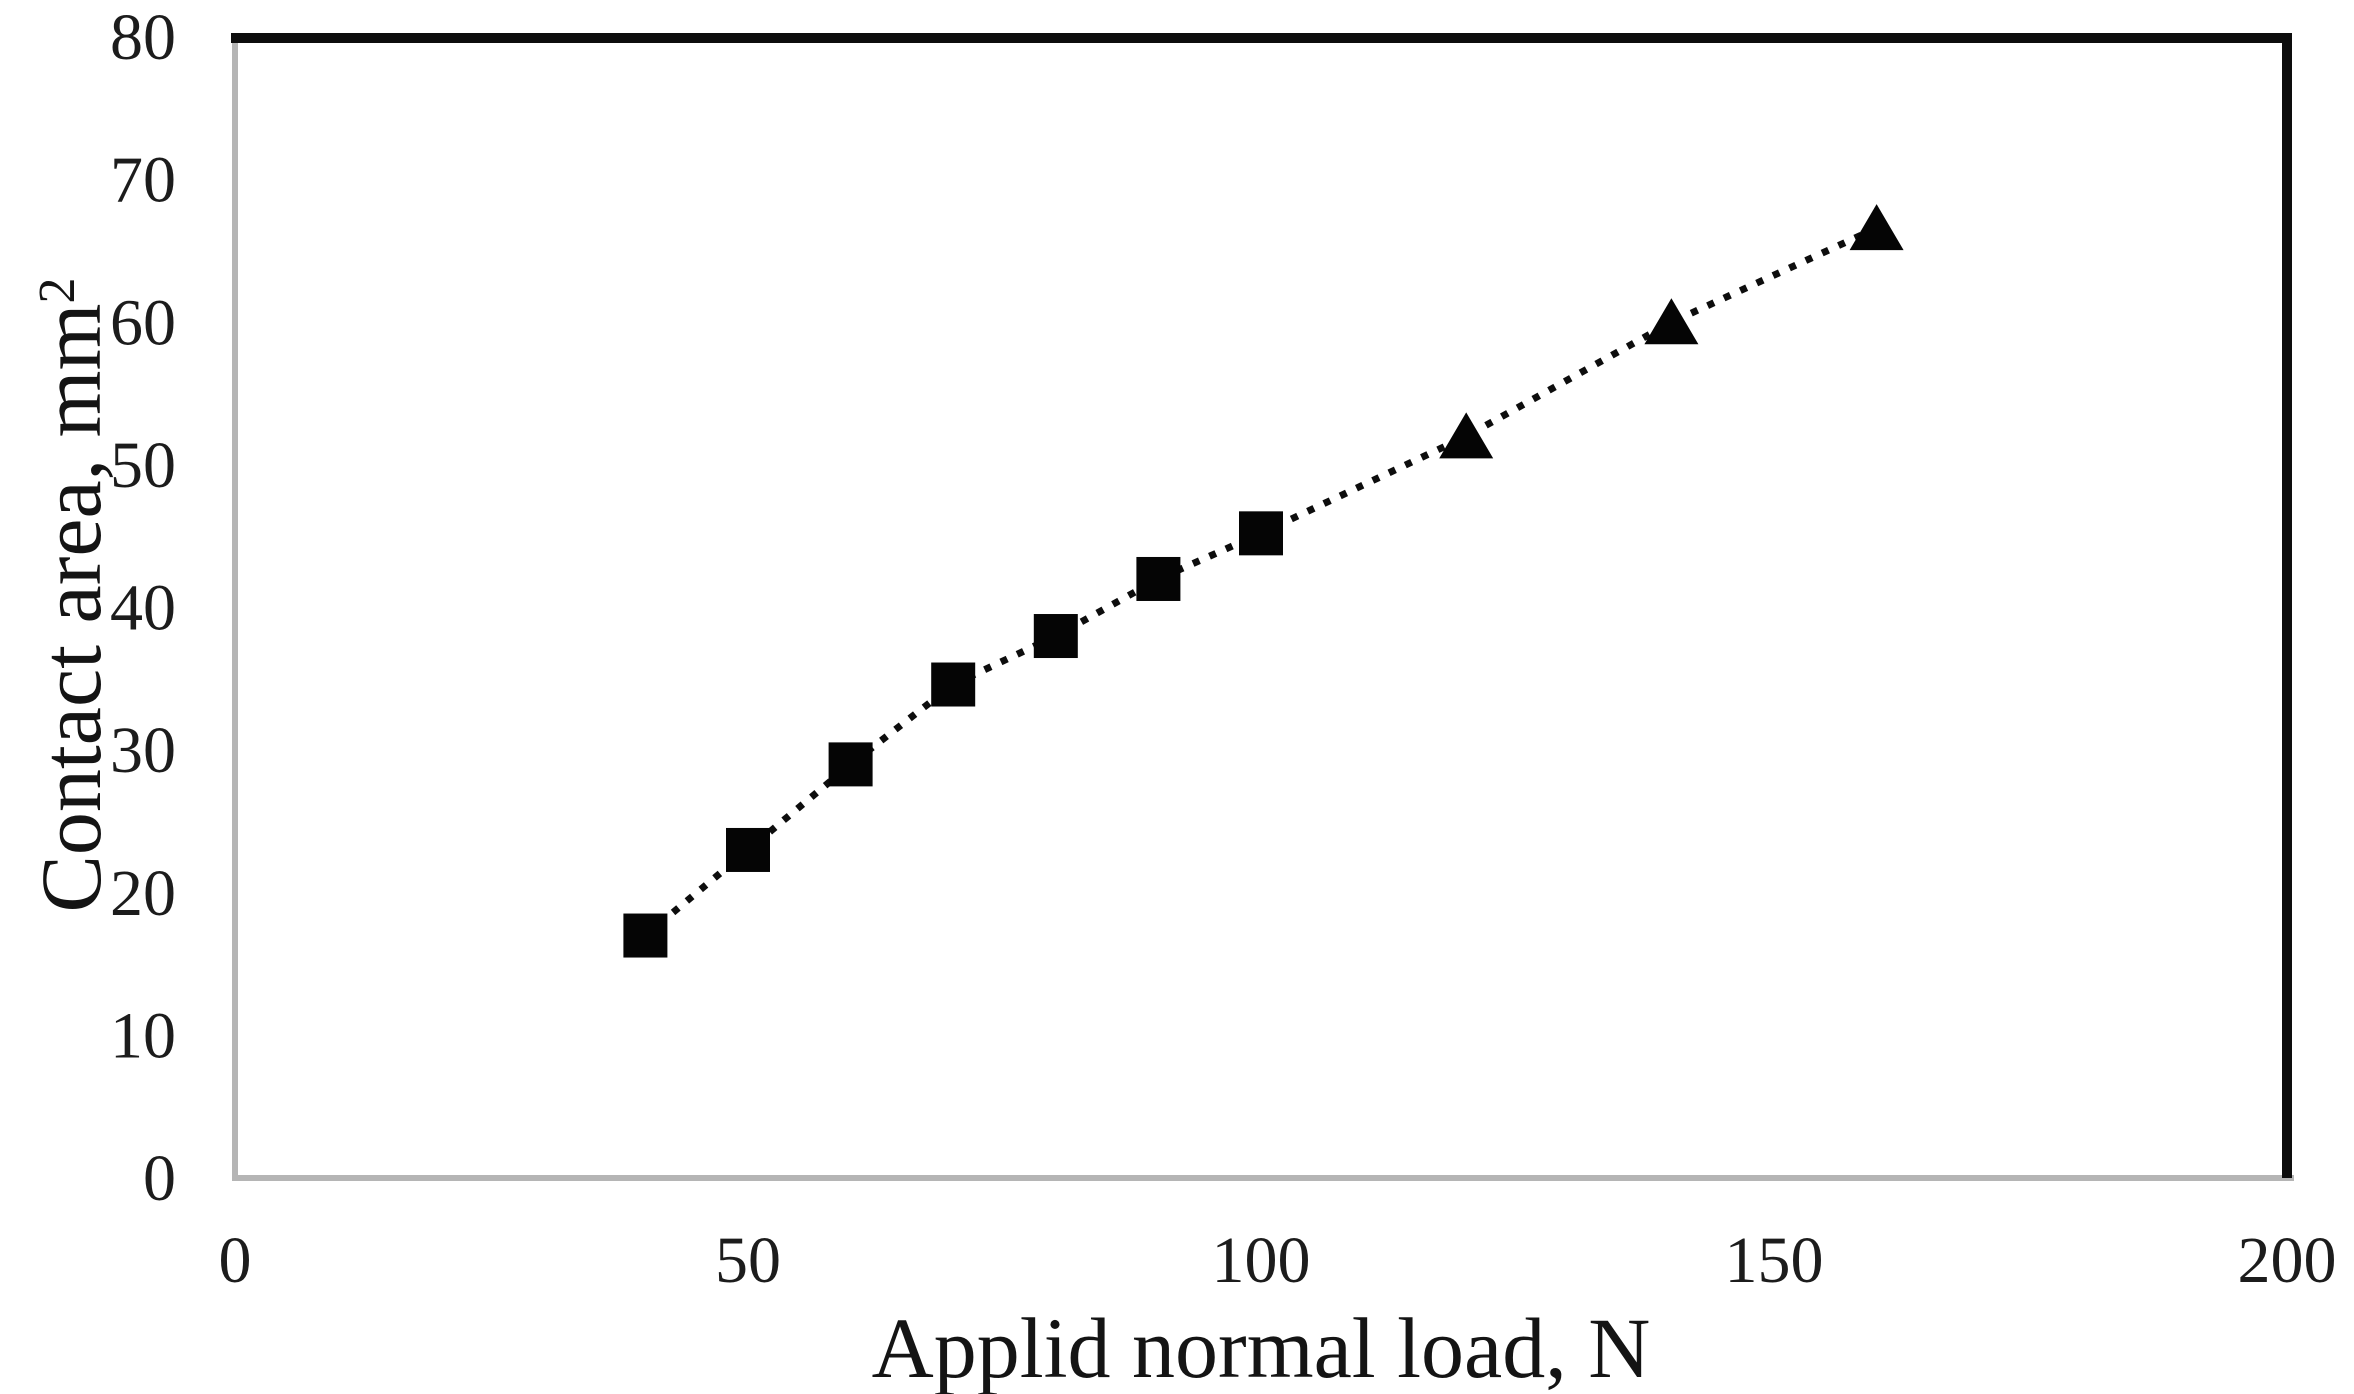 Image resolution: width=2354 pixels, height=1394 pixels. Describe the element at coordinates (143, 608) in the screenshot. I see `y-tick-label: 40` at that location.